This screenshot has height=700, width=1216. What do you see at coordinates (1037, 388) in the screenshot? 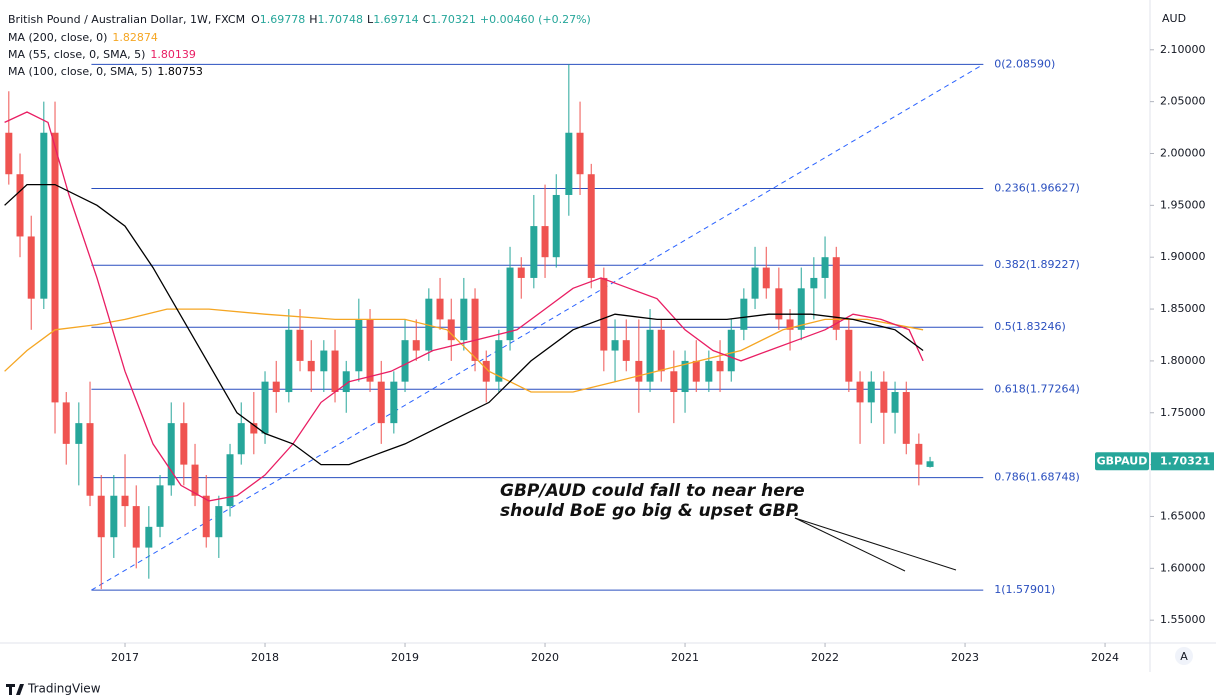
I see `fib-label: 0.618(1.77264)` at bounding box center [1037, 388].